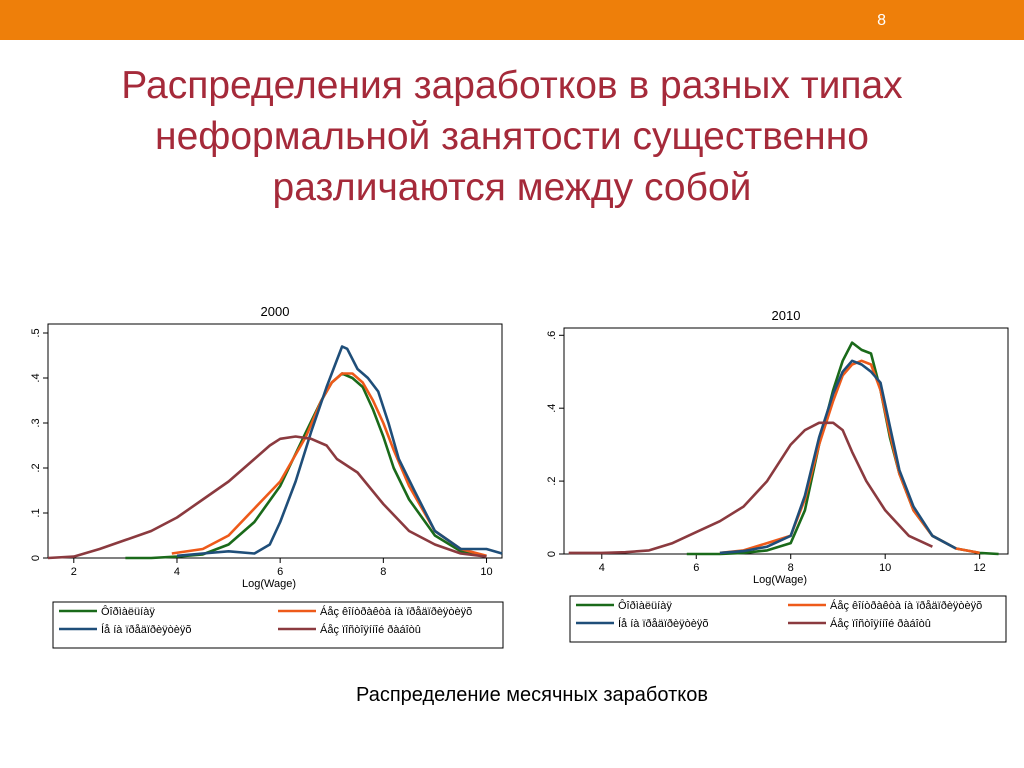  What do you see at coordinates (532, 695) in the screenshot?
I see `chart-caption: Распределение месячных заработков` at bounding box center [532, 695].